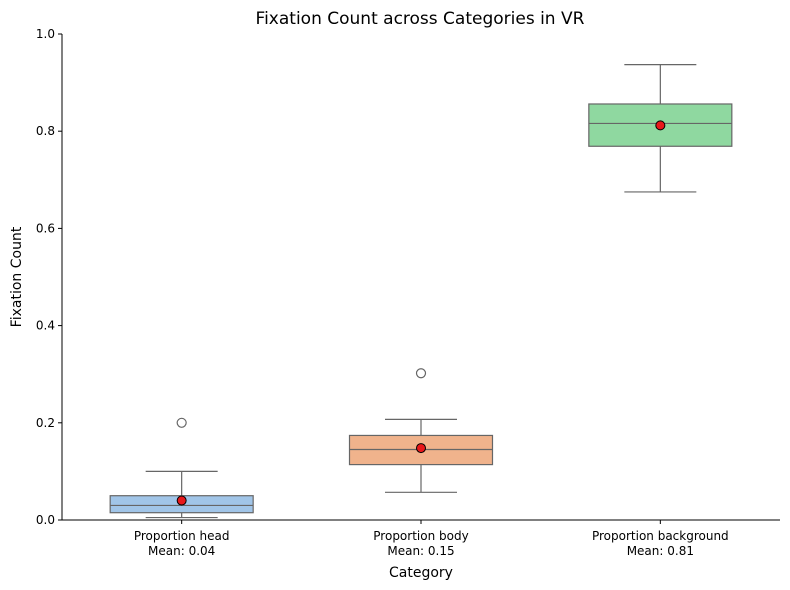 The width and height of the screenshot is (790, 590). I want to click on y-tick-label: 0.8, so click(45, 131).